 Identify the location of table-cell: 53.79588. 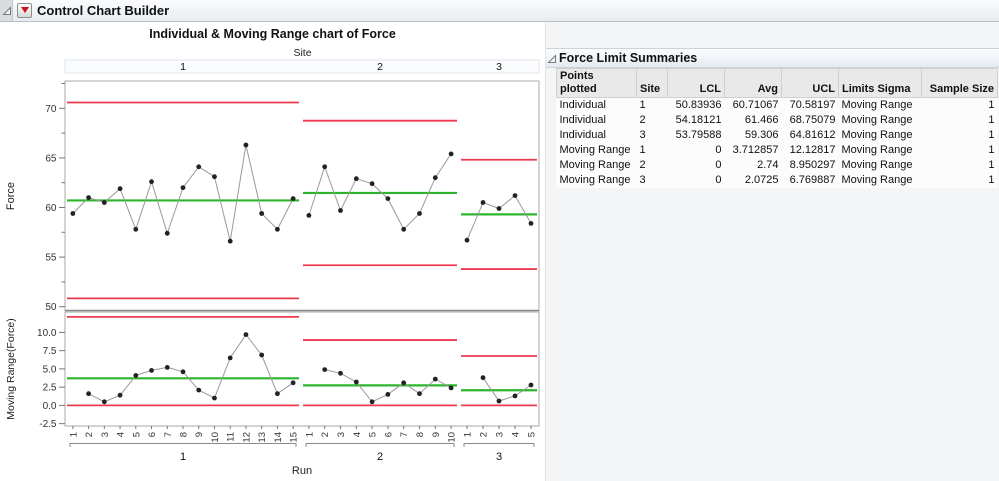
(698, 135).